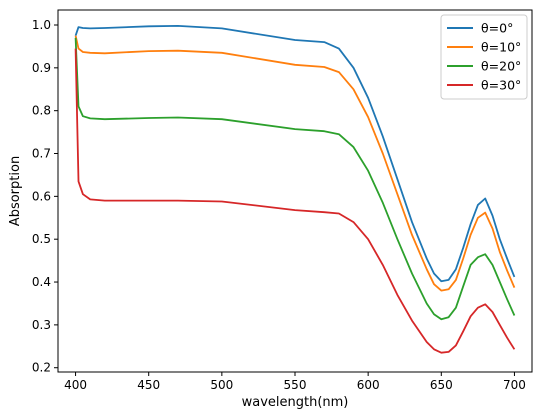 The image size is (550, 417). Describe the element at coordinates (41, 368) in the screenshot. I see `y-tick-label: 0.2` at that location.